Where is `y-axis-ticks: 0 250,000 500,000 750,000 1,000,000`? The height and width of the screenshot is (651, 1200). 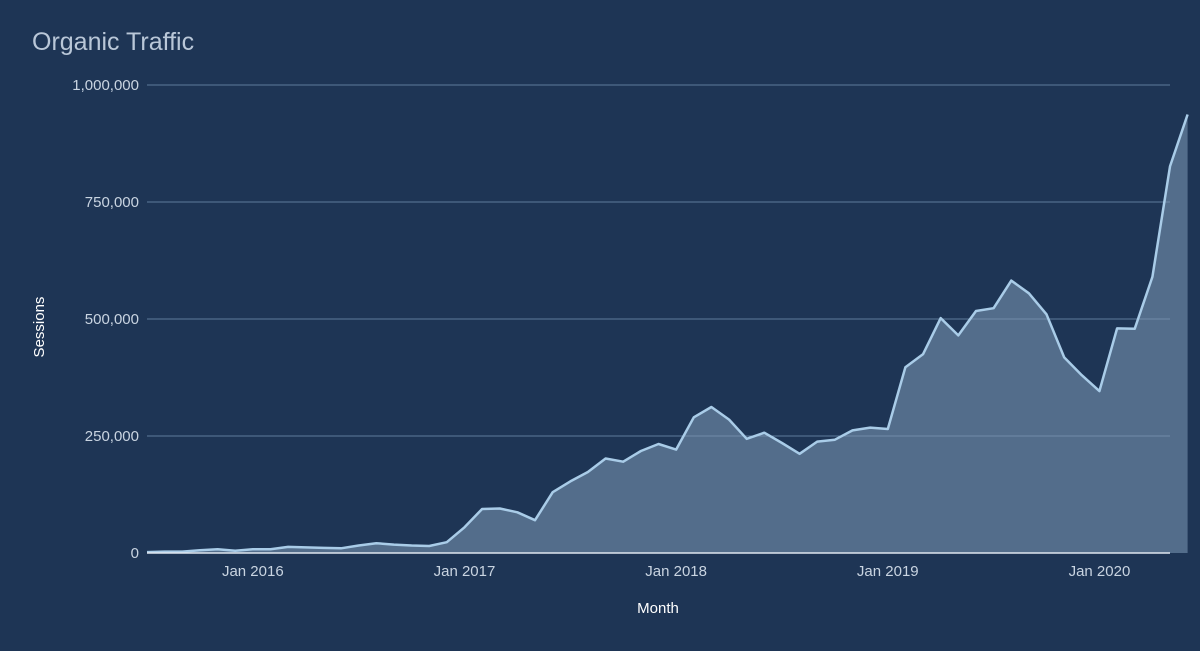 y-axis-ticks: 0 250,000 500,000 750,000 1,000,000 is located at coordinates (105, 319).